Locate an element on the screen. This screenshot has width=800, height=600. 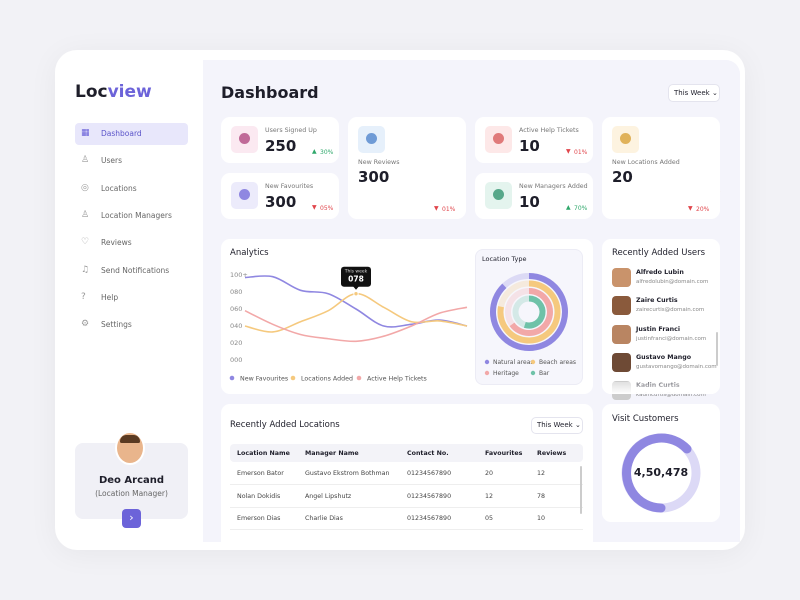
y-tick-label: 040 is located at coordinates (236, 326).